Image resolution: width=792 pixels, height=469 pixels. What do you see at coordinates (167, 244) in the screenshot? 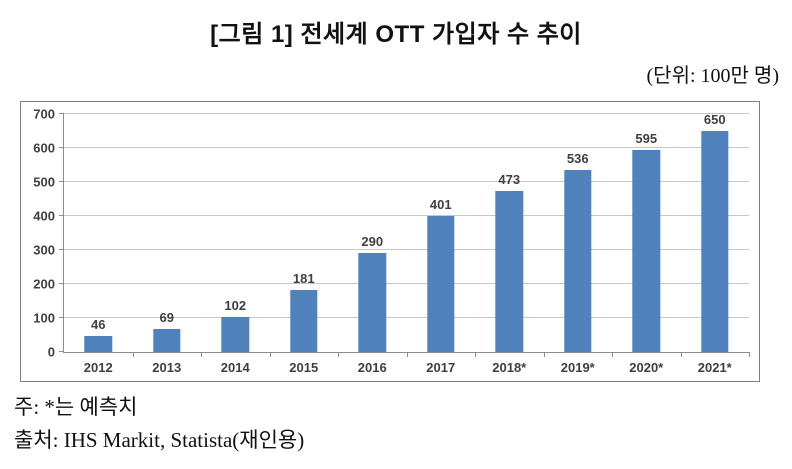
I see `bar-slot-2013: 69 2013` at bounding box center [167, 244].